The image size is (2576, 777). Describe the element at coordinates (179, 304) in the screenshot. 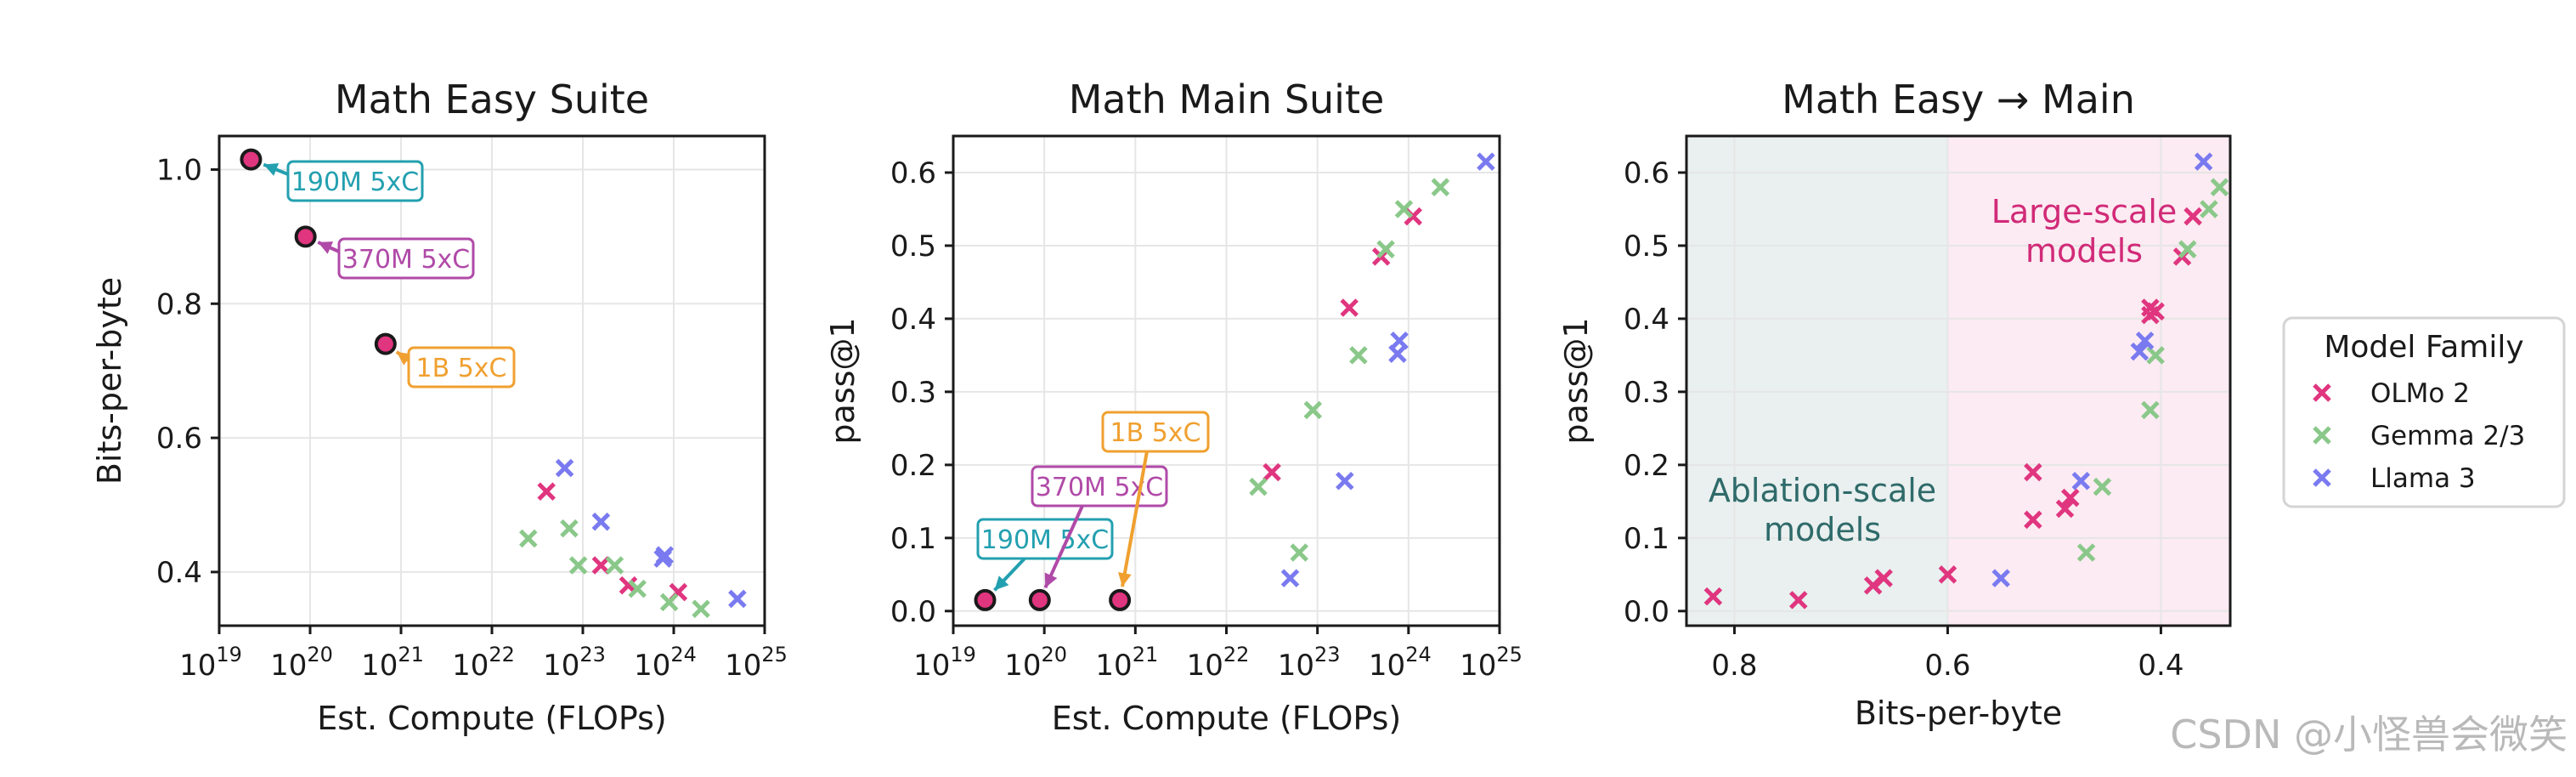

I see `y-tick-label: 0.8` at that location.